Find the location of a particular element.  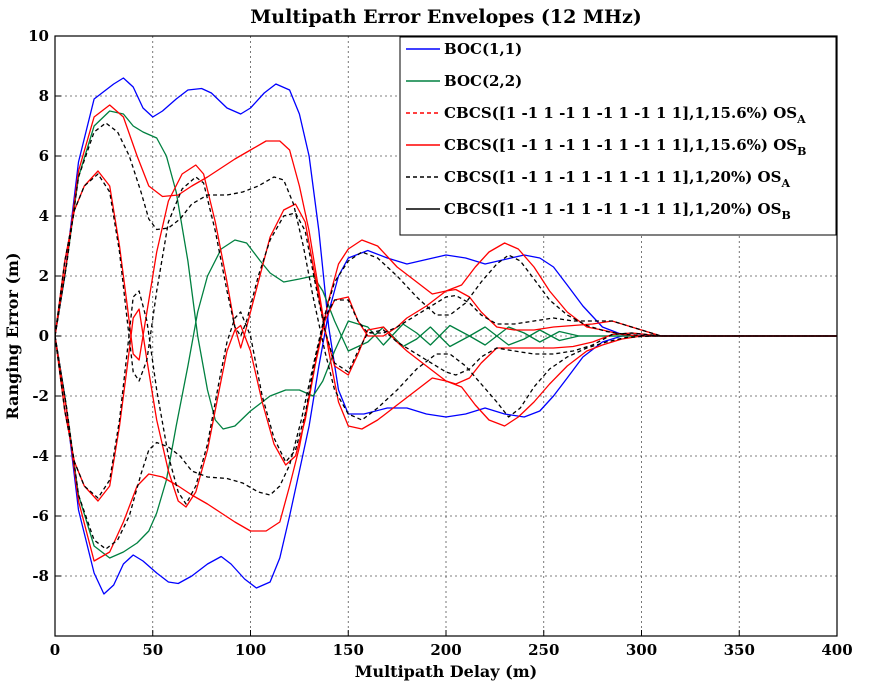

y-tick-label: -6 is located at coordinates (40, 516).